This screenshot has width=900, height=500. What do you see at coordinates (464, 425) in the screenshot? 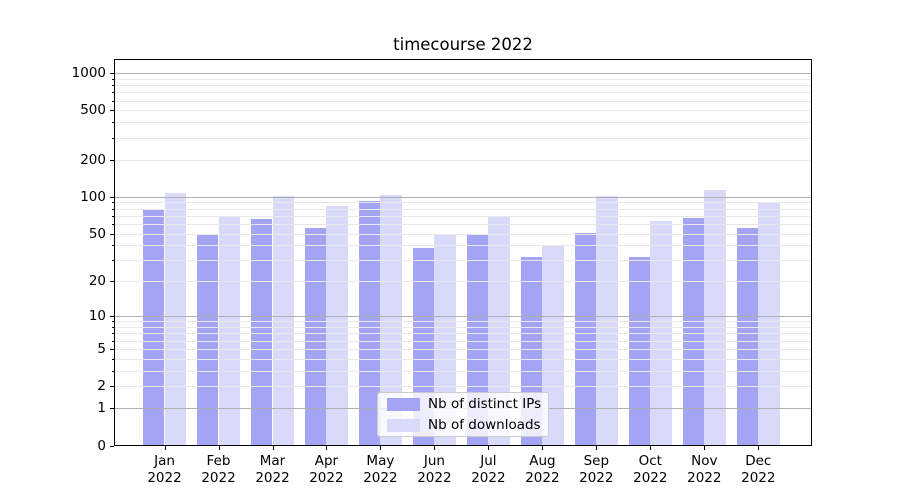
I see `legend-entry-downloads: Nb of downloads` at bounding box center [464, 425].